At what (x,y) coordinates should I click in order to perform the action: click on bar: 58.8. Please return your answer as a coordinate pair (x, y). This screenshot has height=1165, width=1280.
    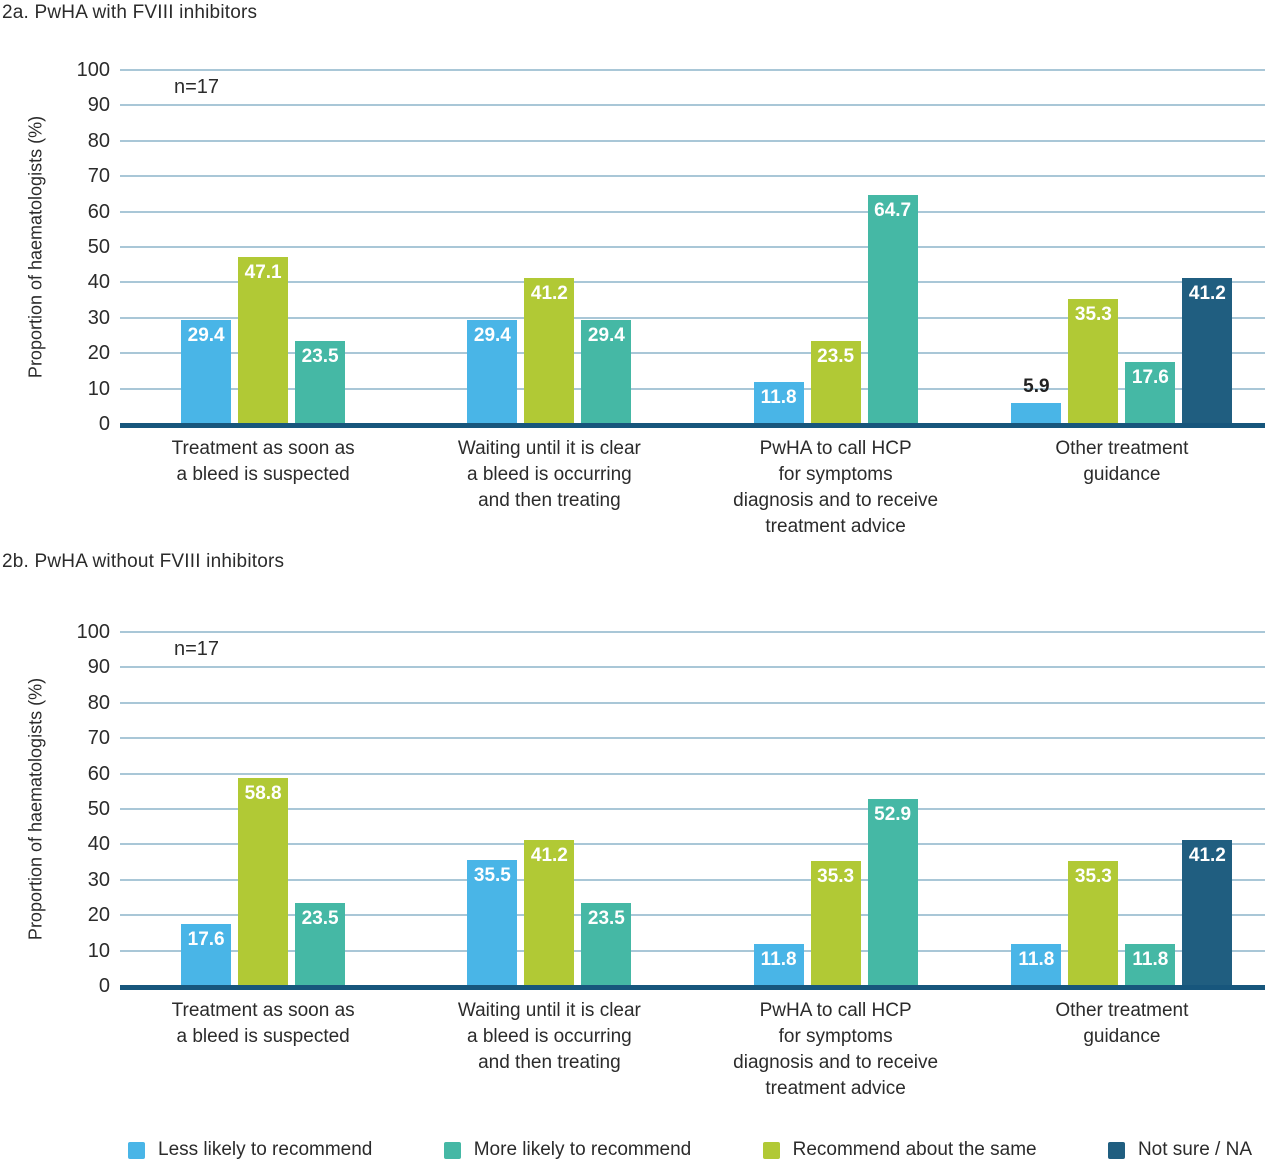
    Looking at the image, I should click on (263, 881).